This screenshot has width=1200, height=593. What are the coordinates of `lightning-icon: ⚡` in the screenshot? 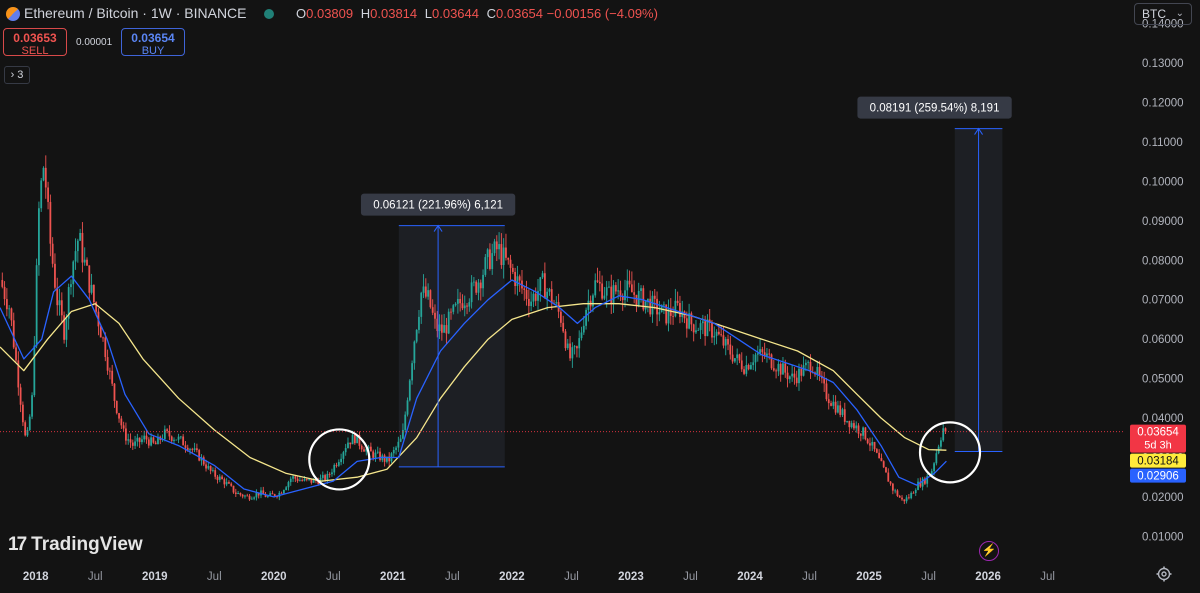 It's located at (989, 551).